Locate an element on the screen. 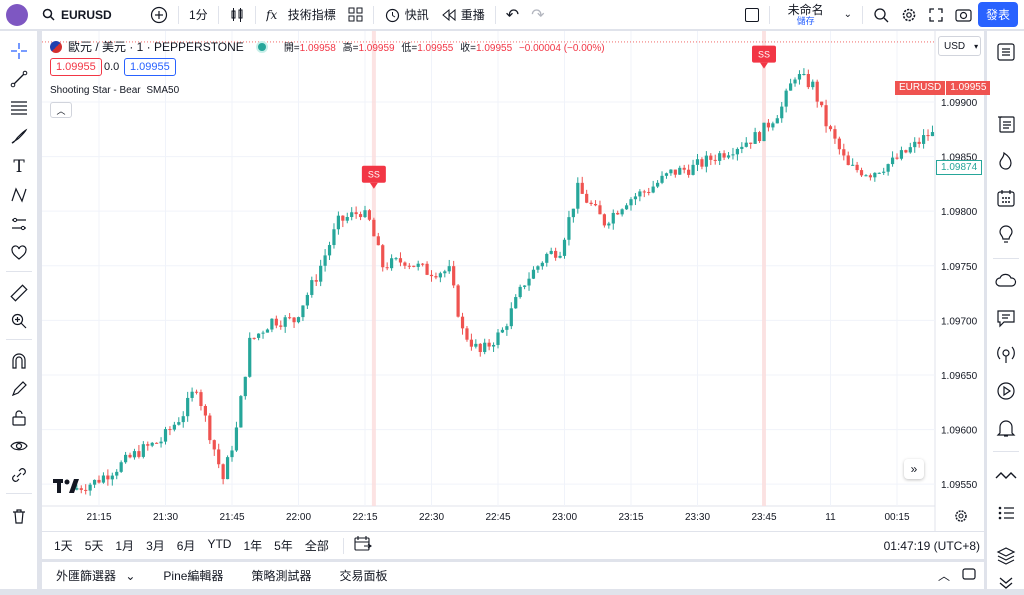 The width and height of the screenshot is (1024, 595). replay-panel-button is located at coordinates (1006, 391).